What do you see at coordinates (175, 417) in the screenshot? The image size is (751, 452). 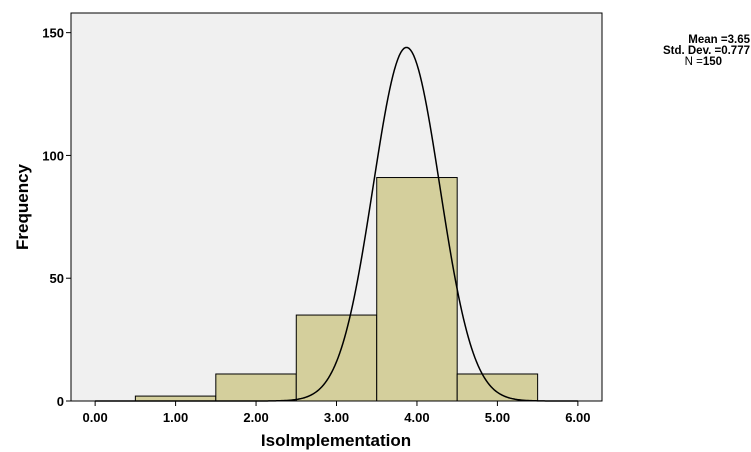 I see `x-tick-label: 1.00` at bounding box center [175, 417].